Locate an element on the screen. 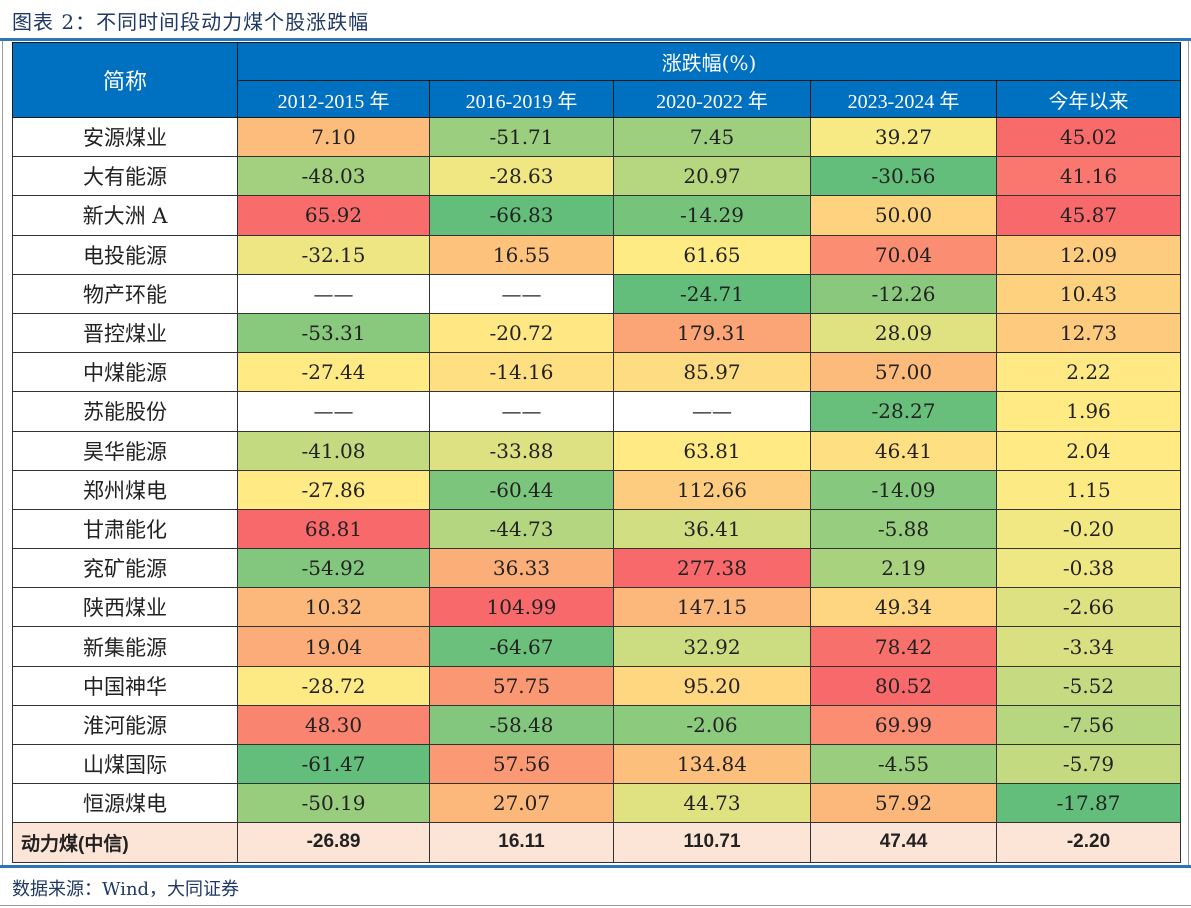 This screenshot has width=1191, height=908. return-cell: 110.71 is located at coordinates (712, 842).